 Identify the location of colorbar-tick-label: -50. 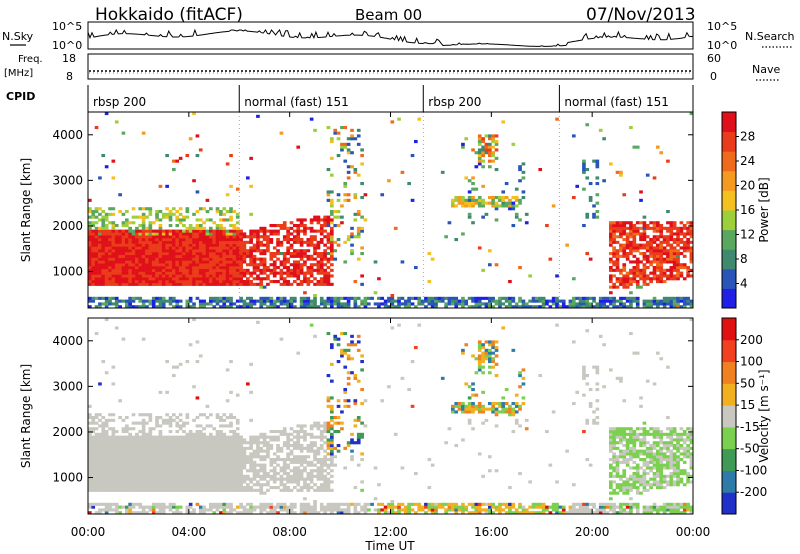
(750, 449).